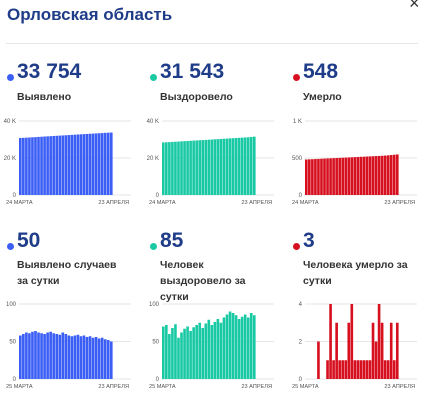 The width and height of the screenshot is (430, 400). I want to click on stat-label: Человек выздоровело за сутки, so click(203, 281).